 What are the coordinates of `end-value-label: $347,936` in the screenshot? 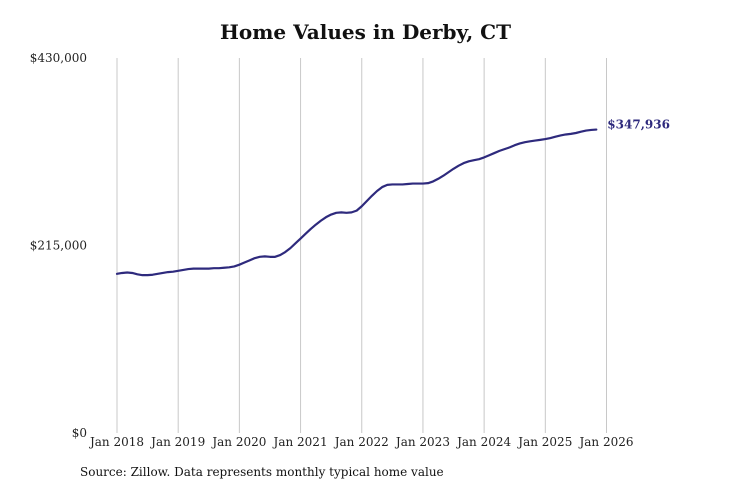 It's located at (638, 125).